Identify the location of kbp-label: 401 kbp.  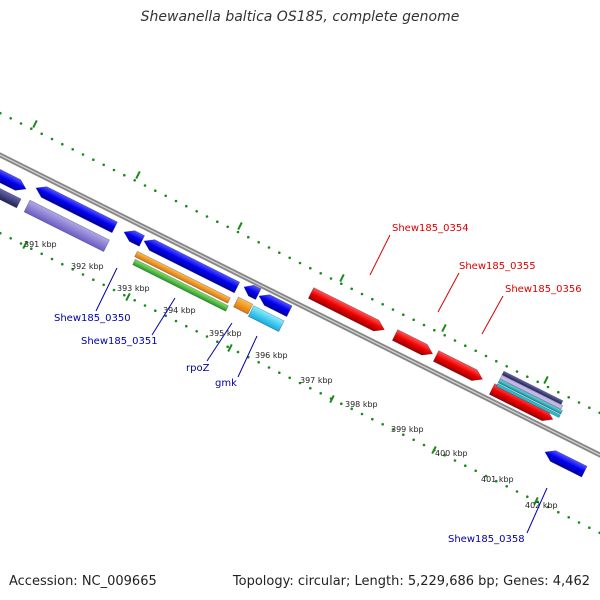
(497, 479).